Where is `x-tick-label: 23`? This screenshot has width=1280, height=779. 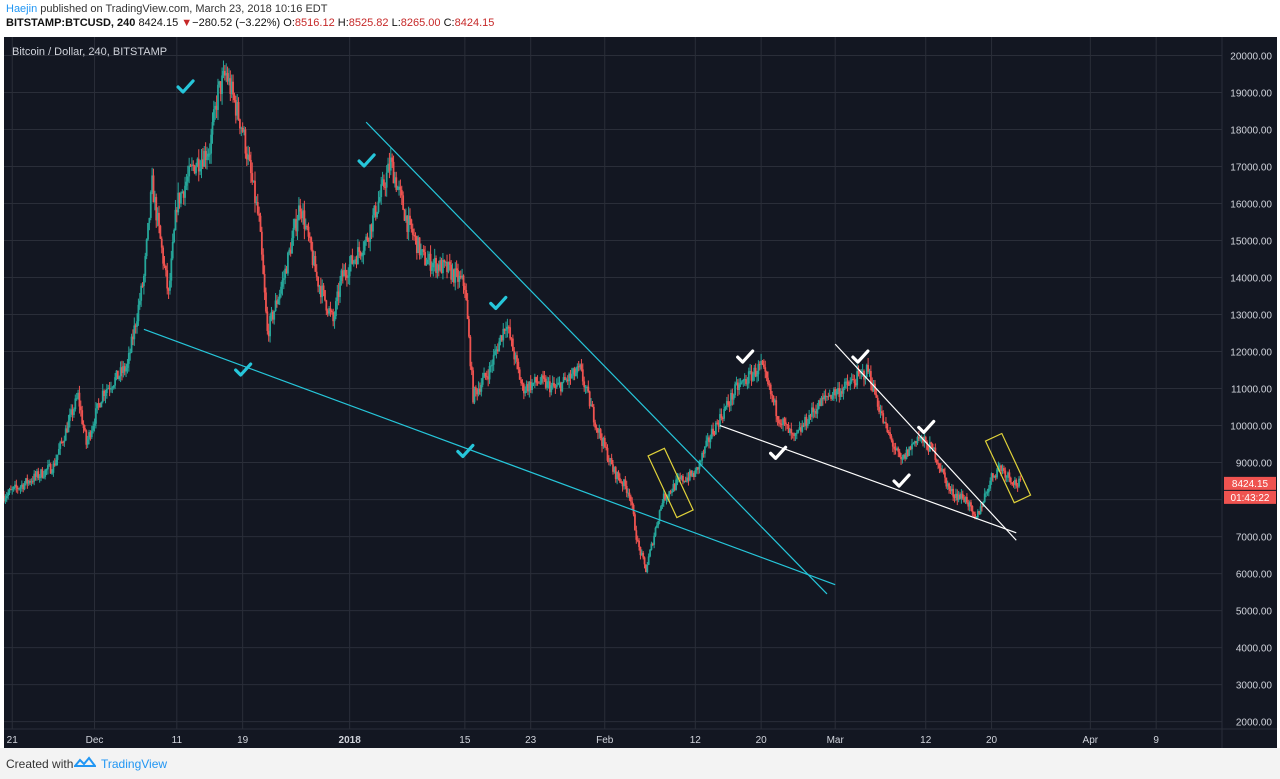
x-tick-label: 23 is located at coordinates (531, 740).